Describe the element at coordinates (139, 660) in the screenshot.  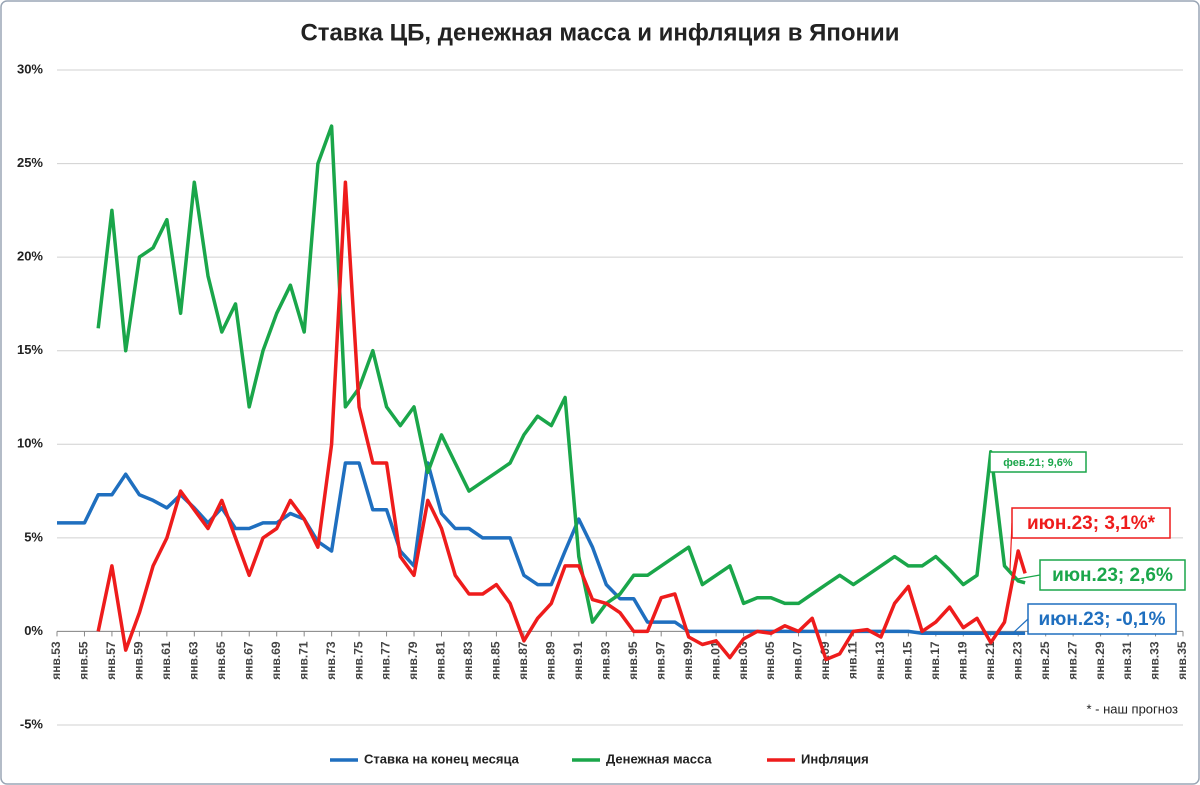
I see `x-tick-label: янв.59` at that location.